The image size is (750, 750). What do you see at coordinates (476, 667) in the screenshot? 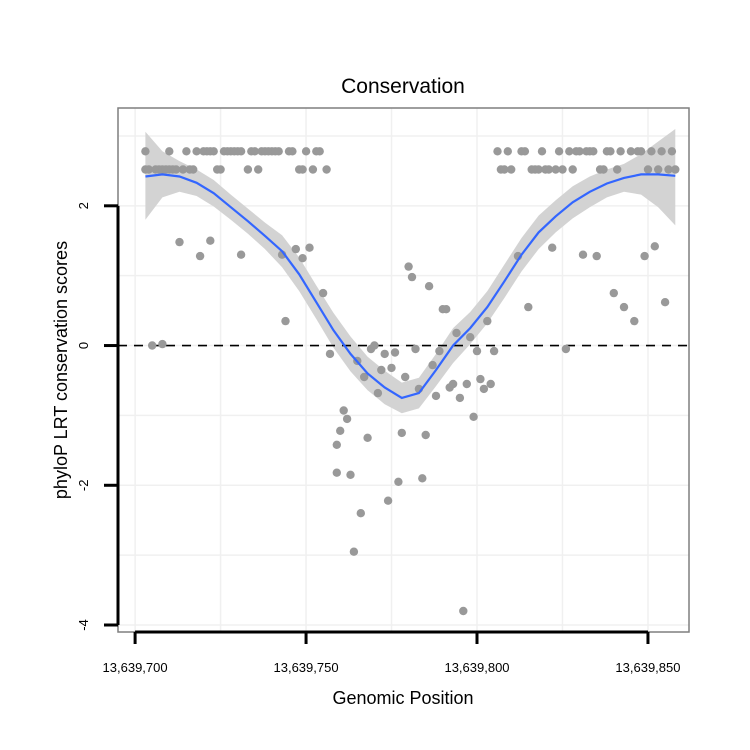
I see `x-tick-label: 13,639,800` at bounding box center [476, 667].